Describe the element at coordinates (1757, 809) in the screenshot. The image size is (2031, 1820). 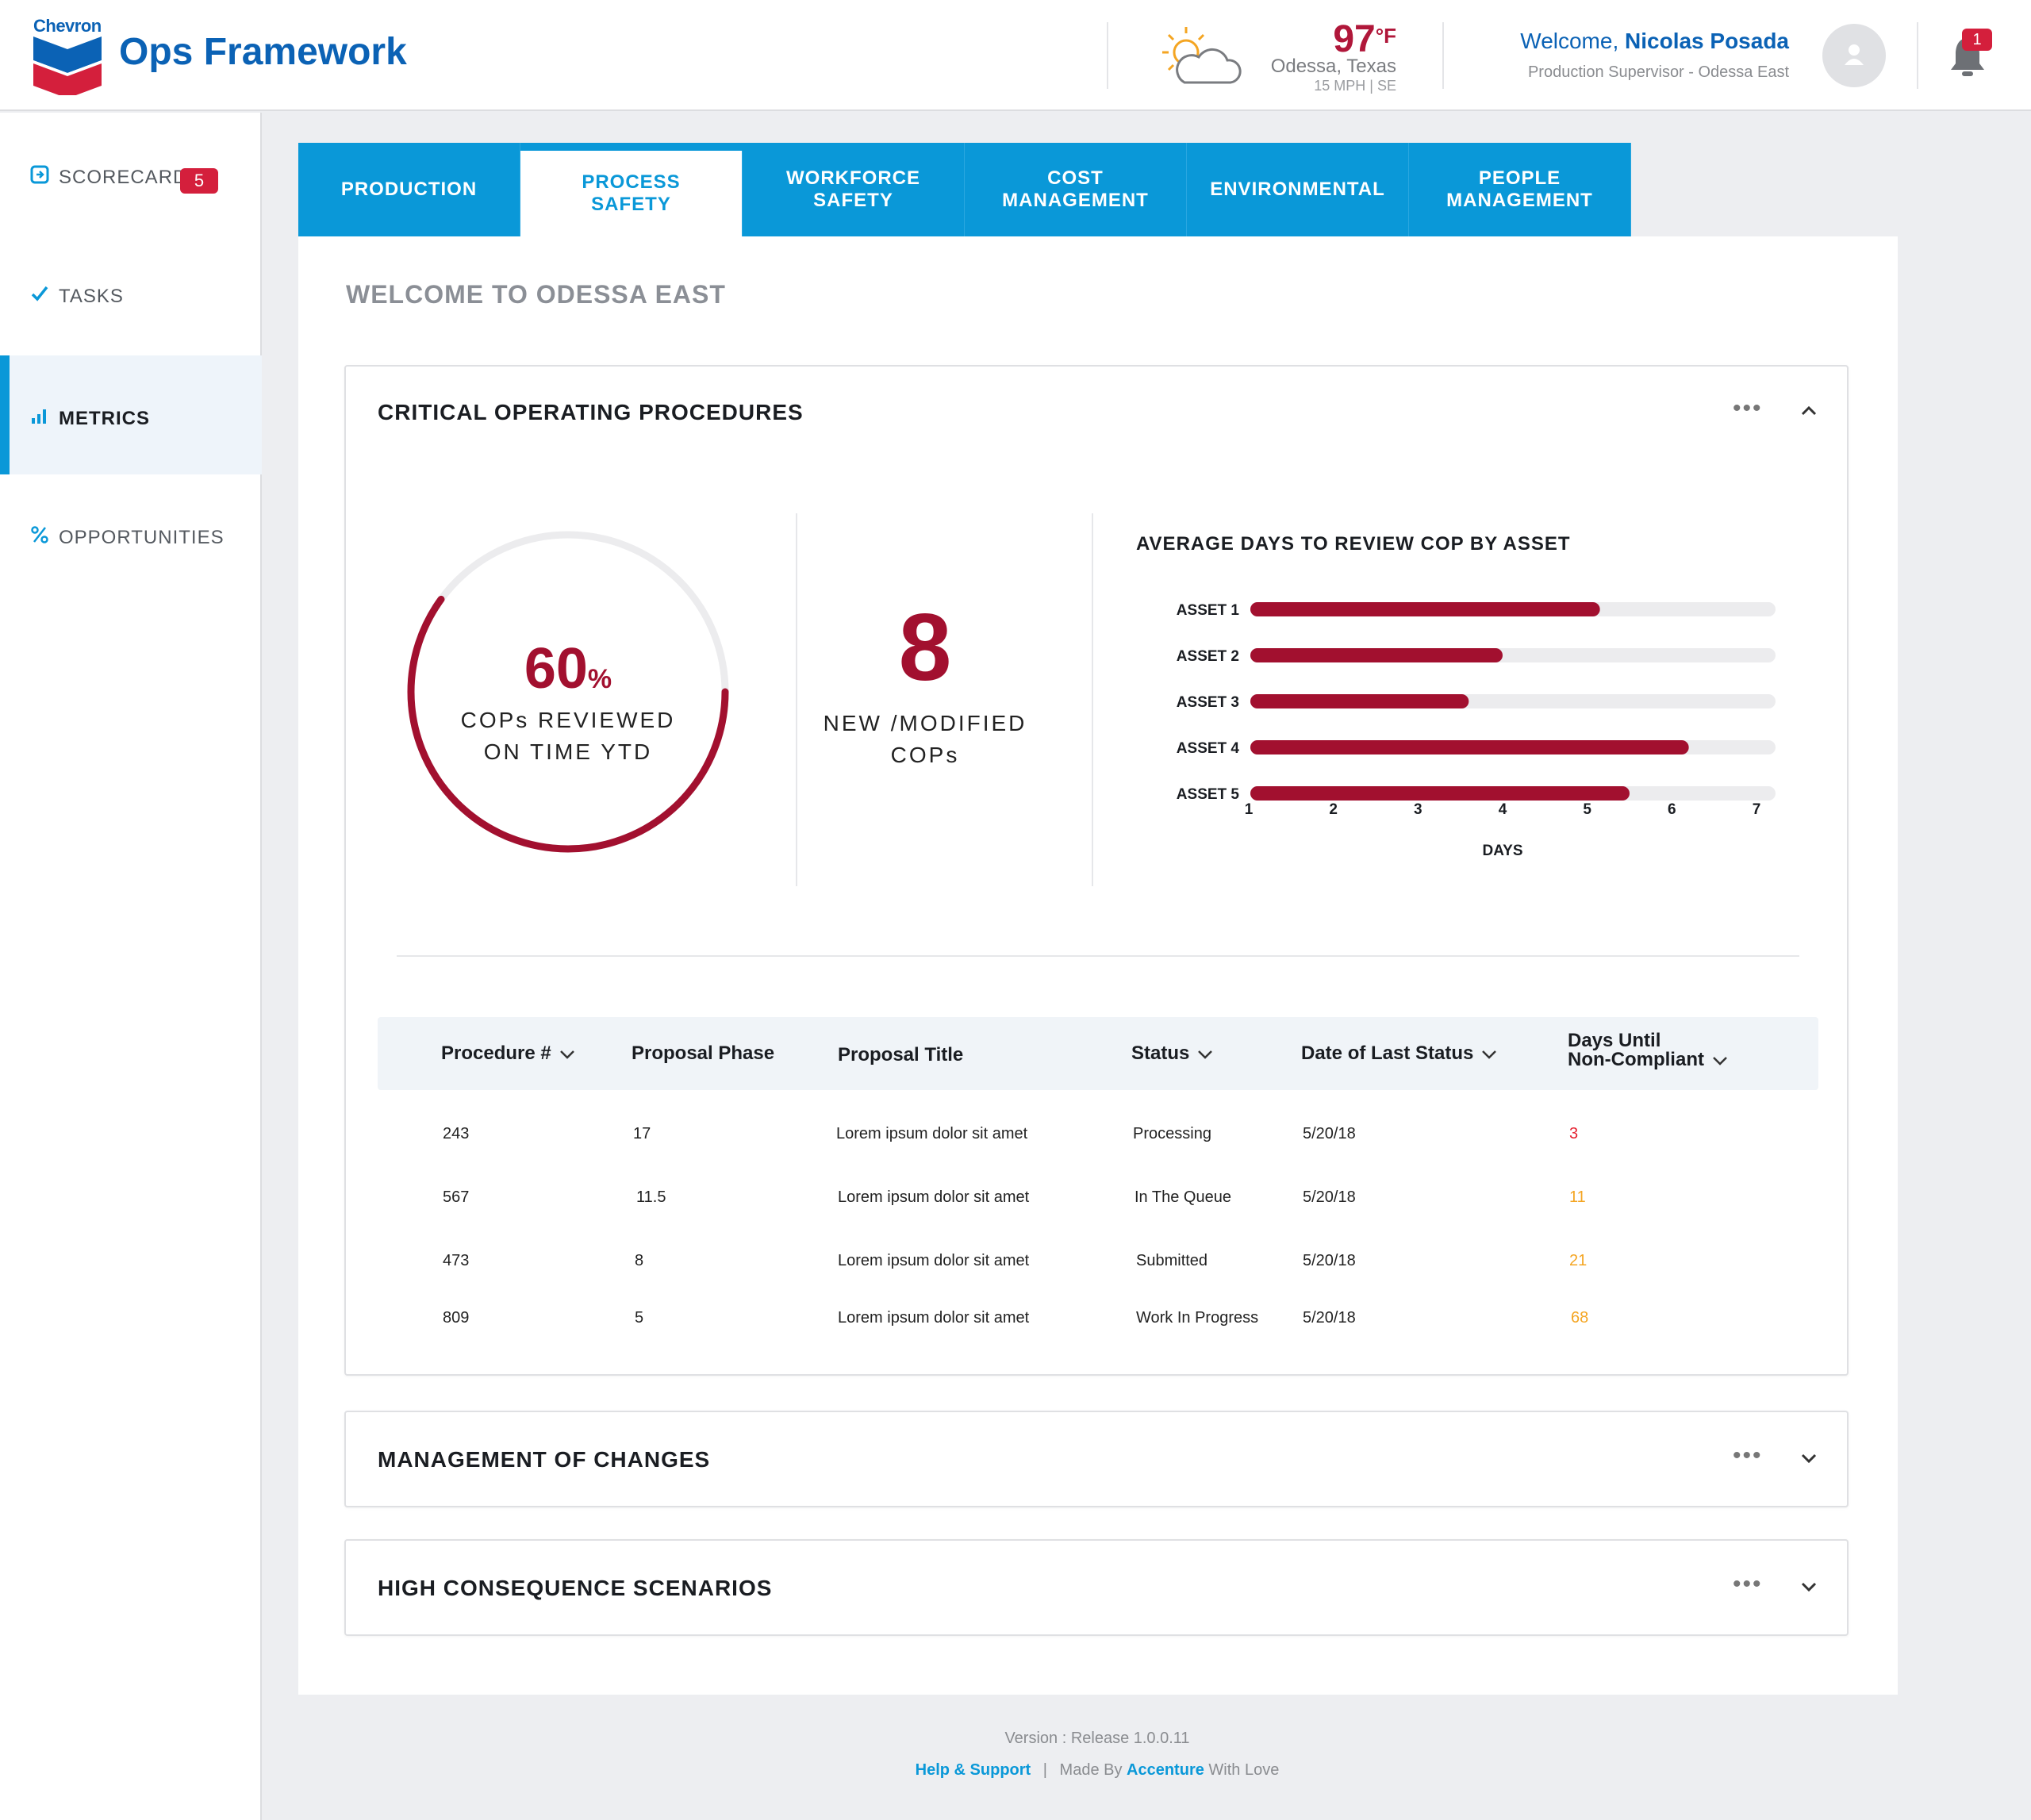
I see `x-tick-label: 7` at that location.